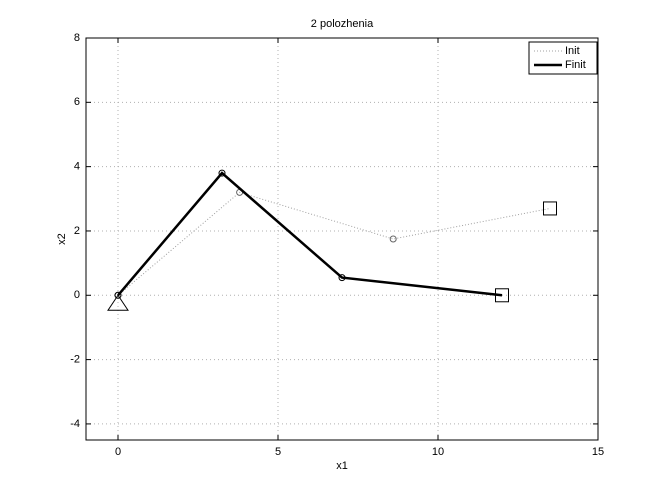  Describe the element at coordinates (438, 452) in the screenshot. I see `x-tick-label: 10` at that location.